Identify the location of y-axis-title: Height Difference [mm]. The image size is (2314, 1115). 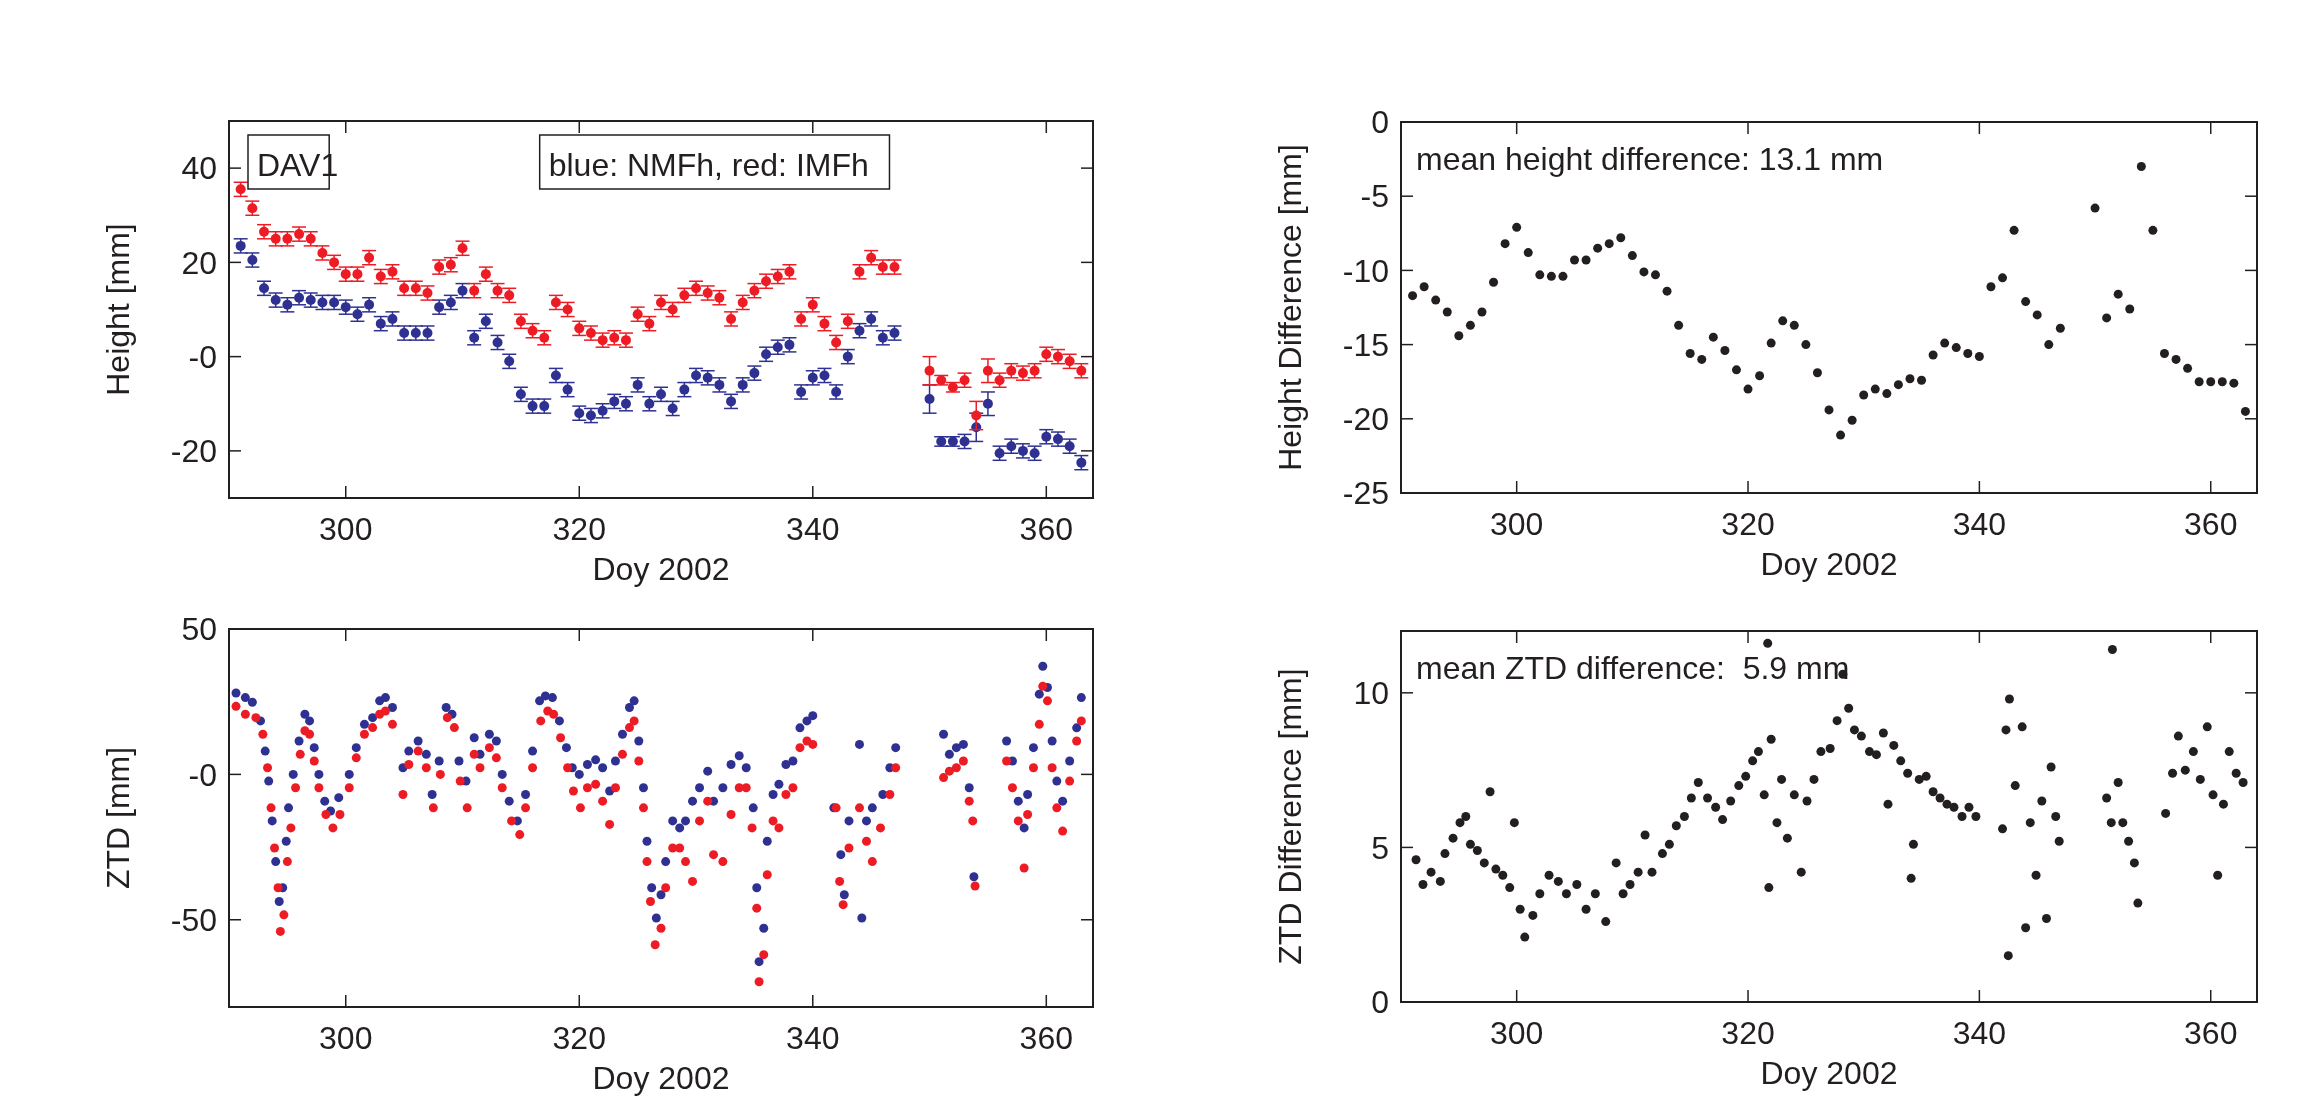
(1290, 307).